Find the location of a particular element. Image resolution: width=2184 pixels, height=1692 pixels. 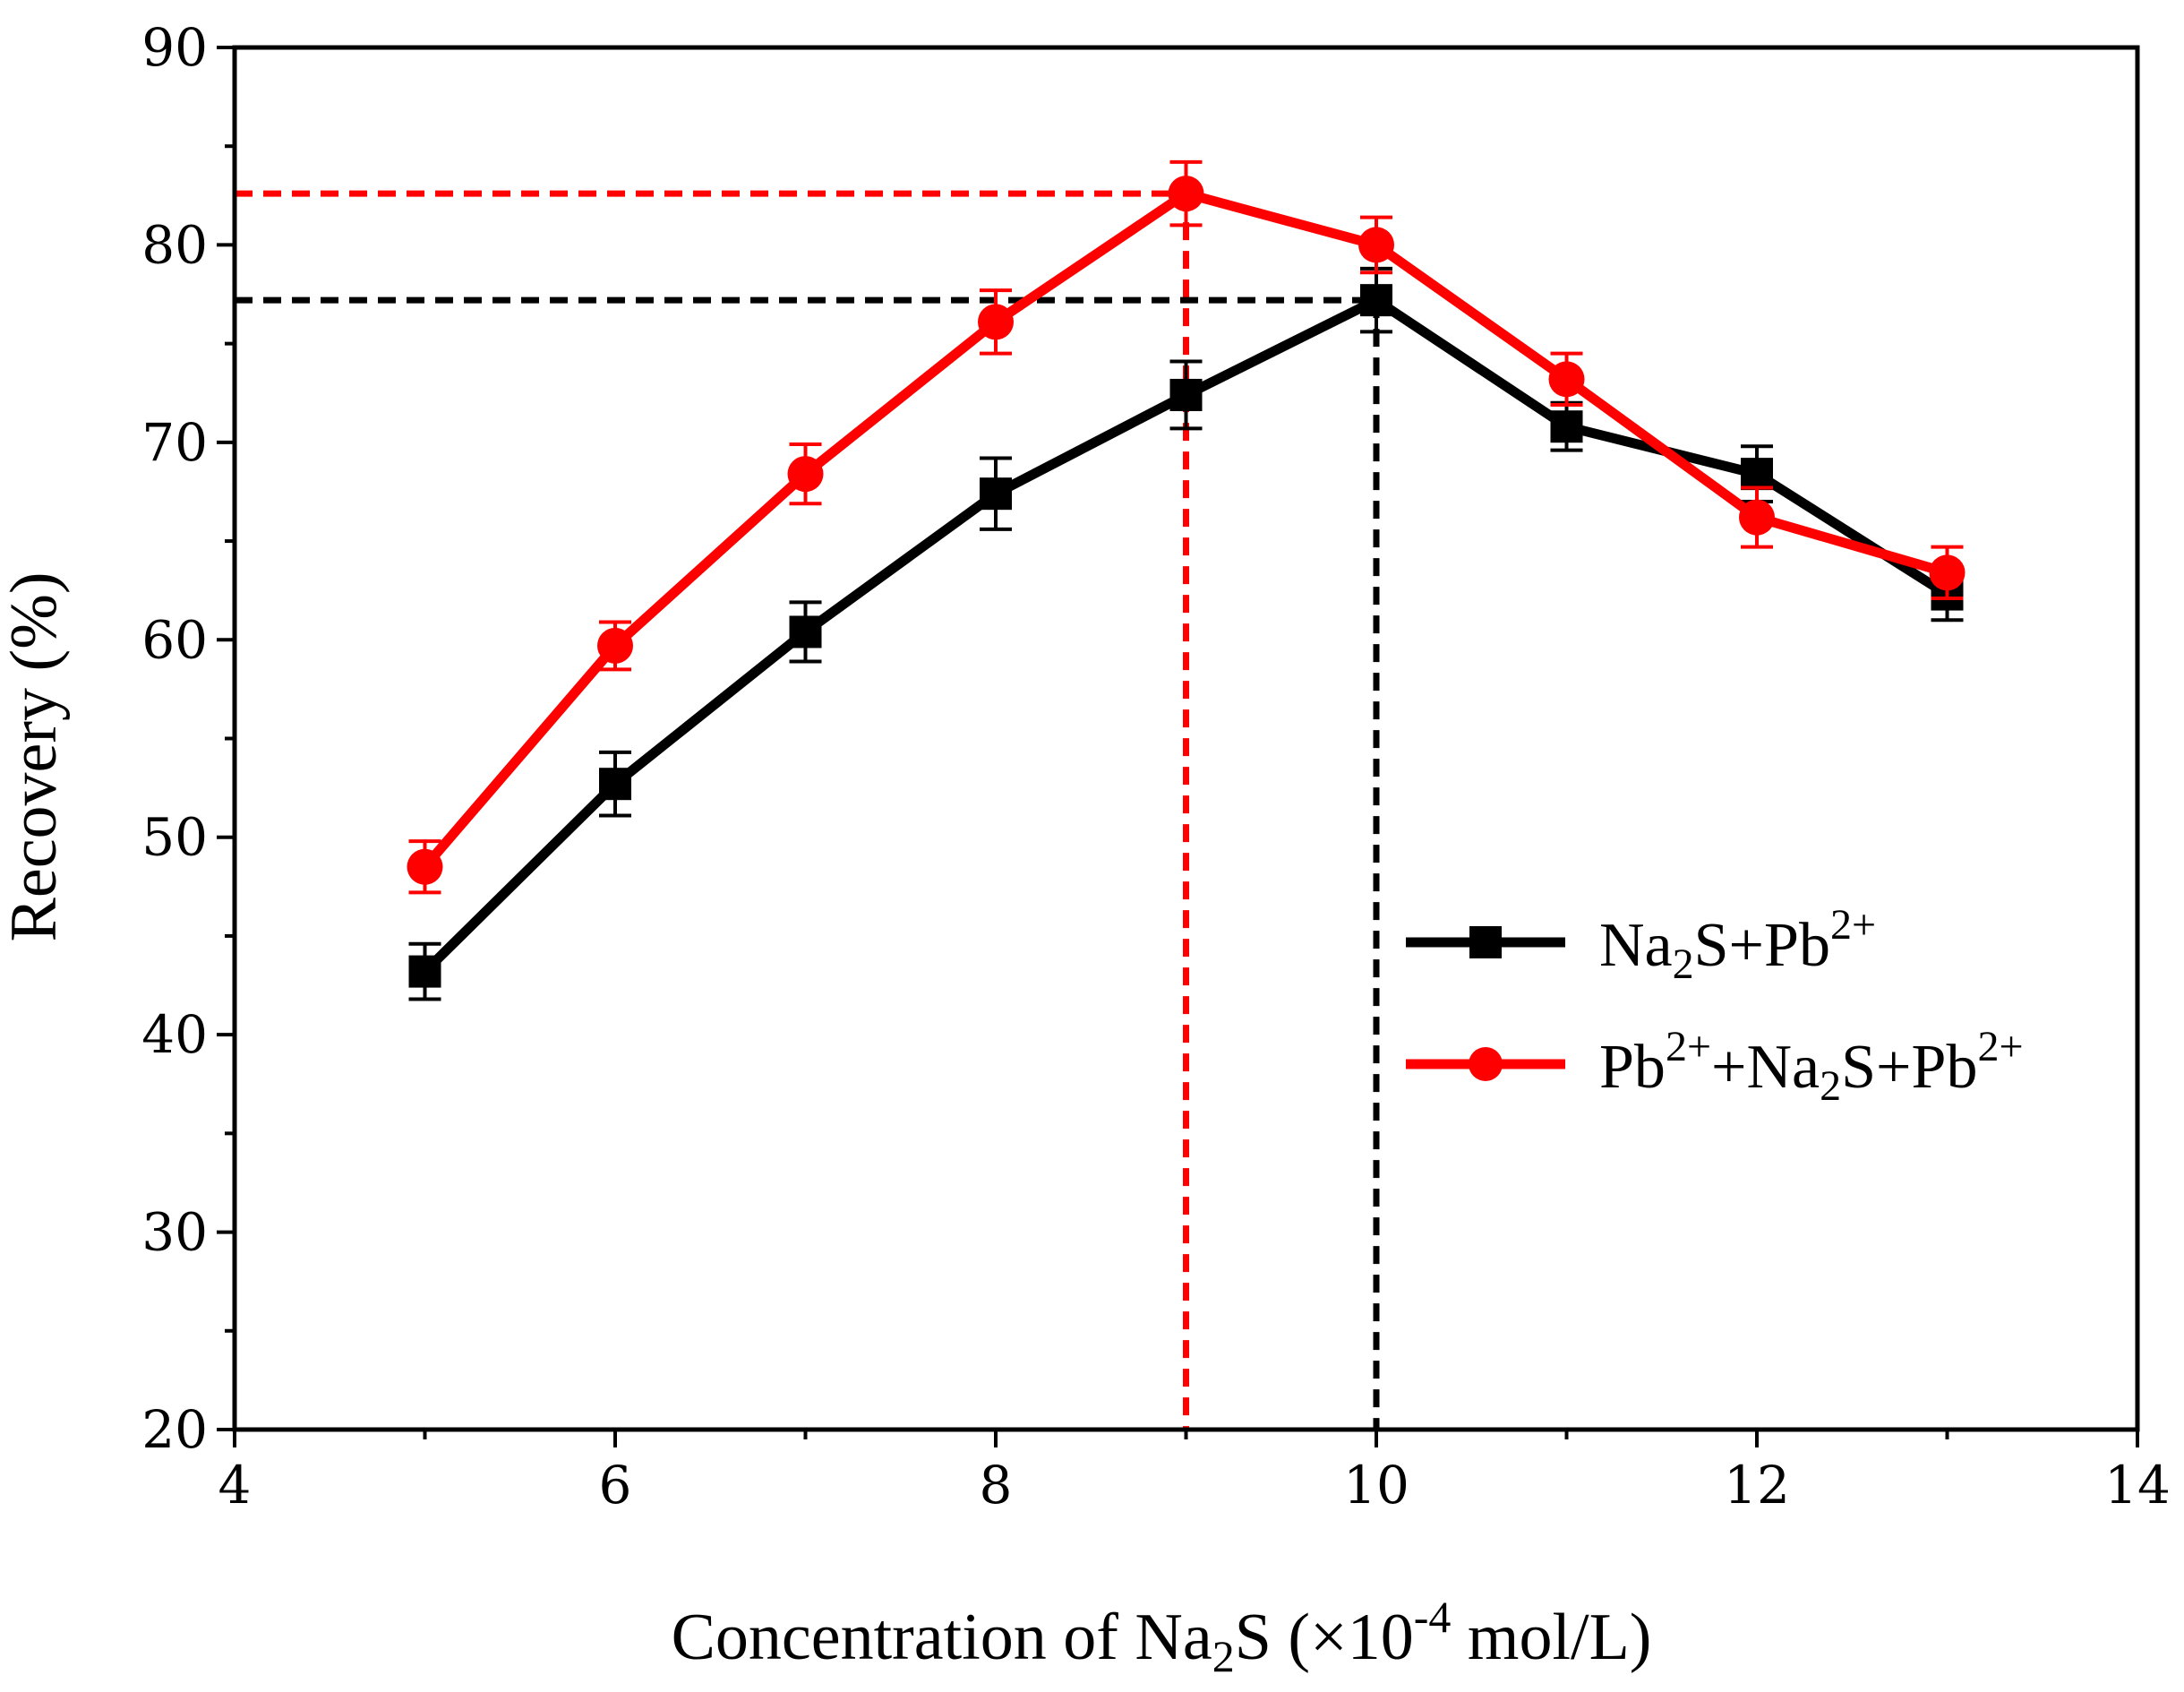

y-tick-label: 90 is located at coordinates (174, 47).